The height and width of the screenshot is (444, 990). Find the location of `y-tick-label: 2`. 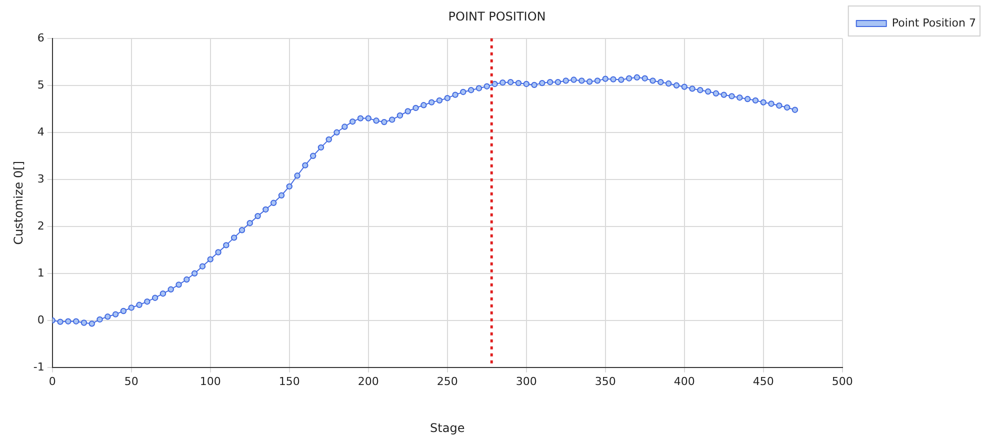

y-tick-label: 2 is located at coordinates (40, 225).